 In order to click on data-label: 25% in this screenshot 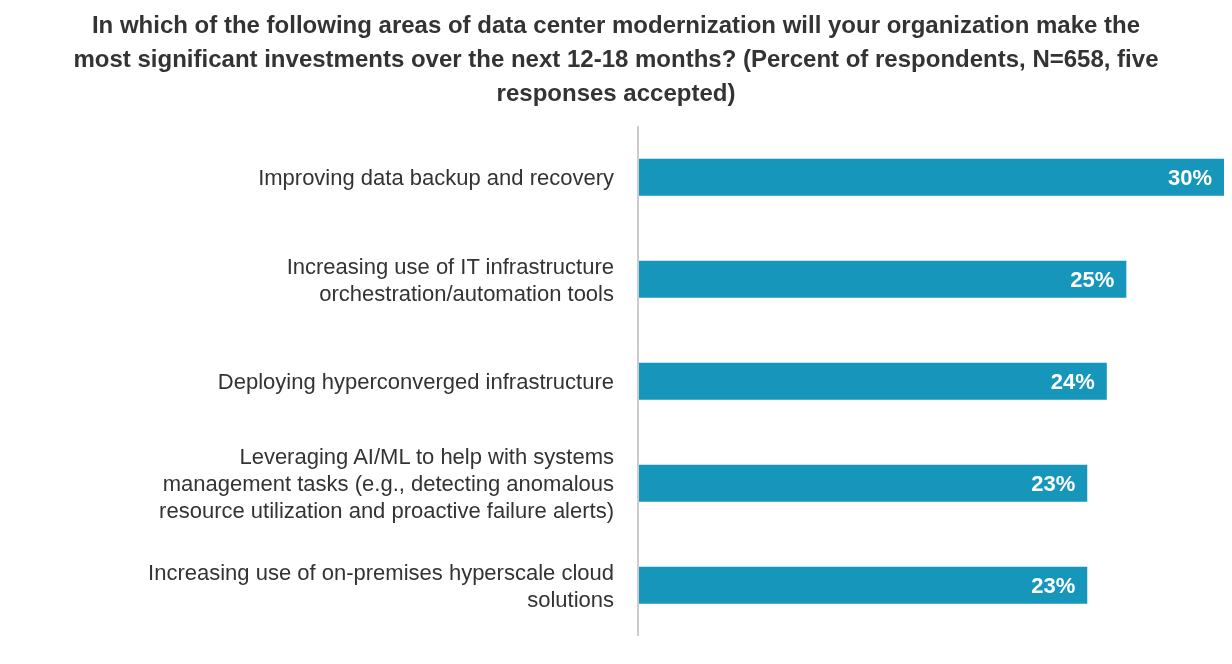, I will do `click(1092, 279)`.